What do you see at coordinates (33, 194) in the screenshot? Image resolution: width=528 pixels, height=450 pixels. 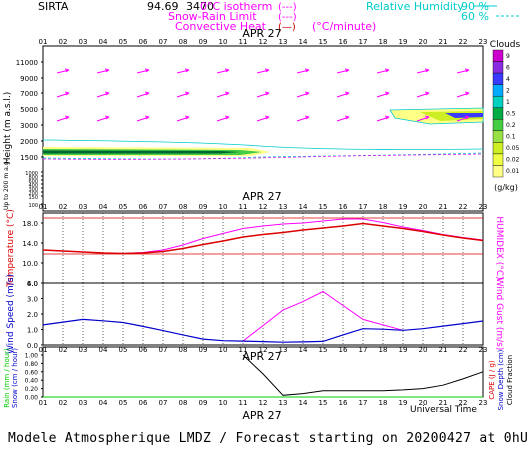 I see `height-tick-label: 200` at bounding box center [33, 194].